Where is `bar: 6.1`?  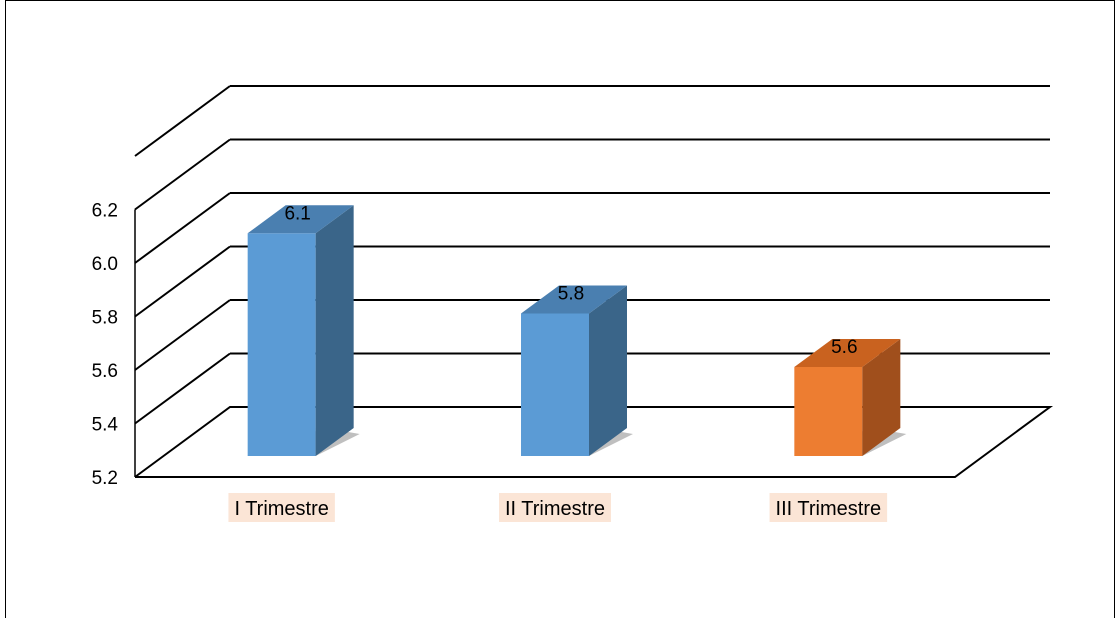 bar: 6.1 is located at coordinates (303, 329).